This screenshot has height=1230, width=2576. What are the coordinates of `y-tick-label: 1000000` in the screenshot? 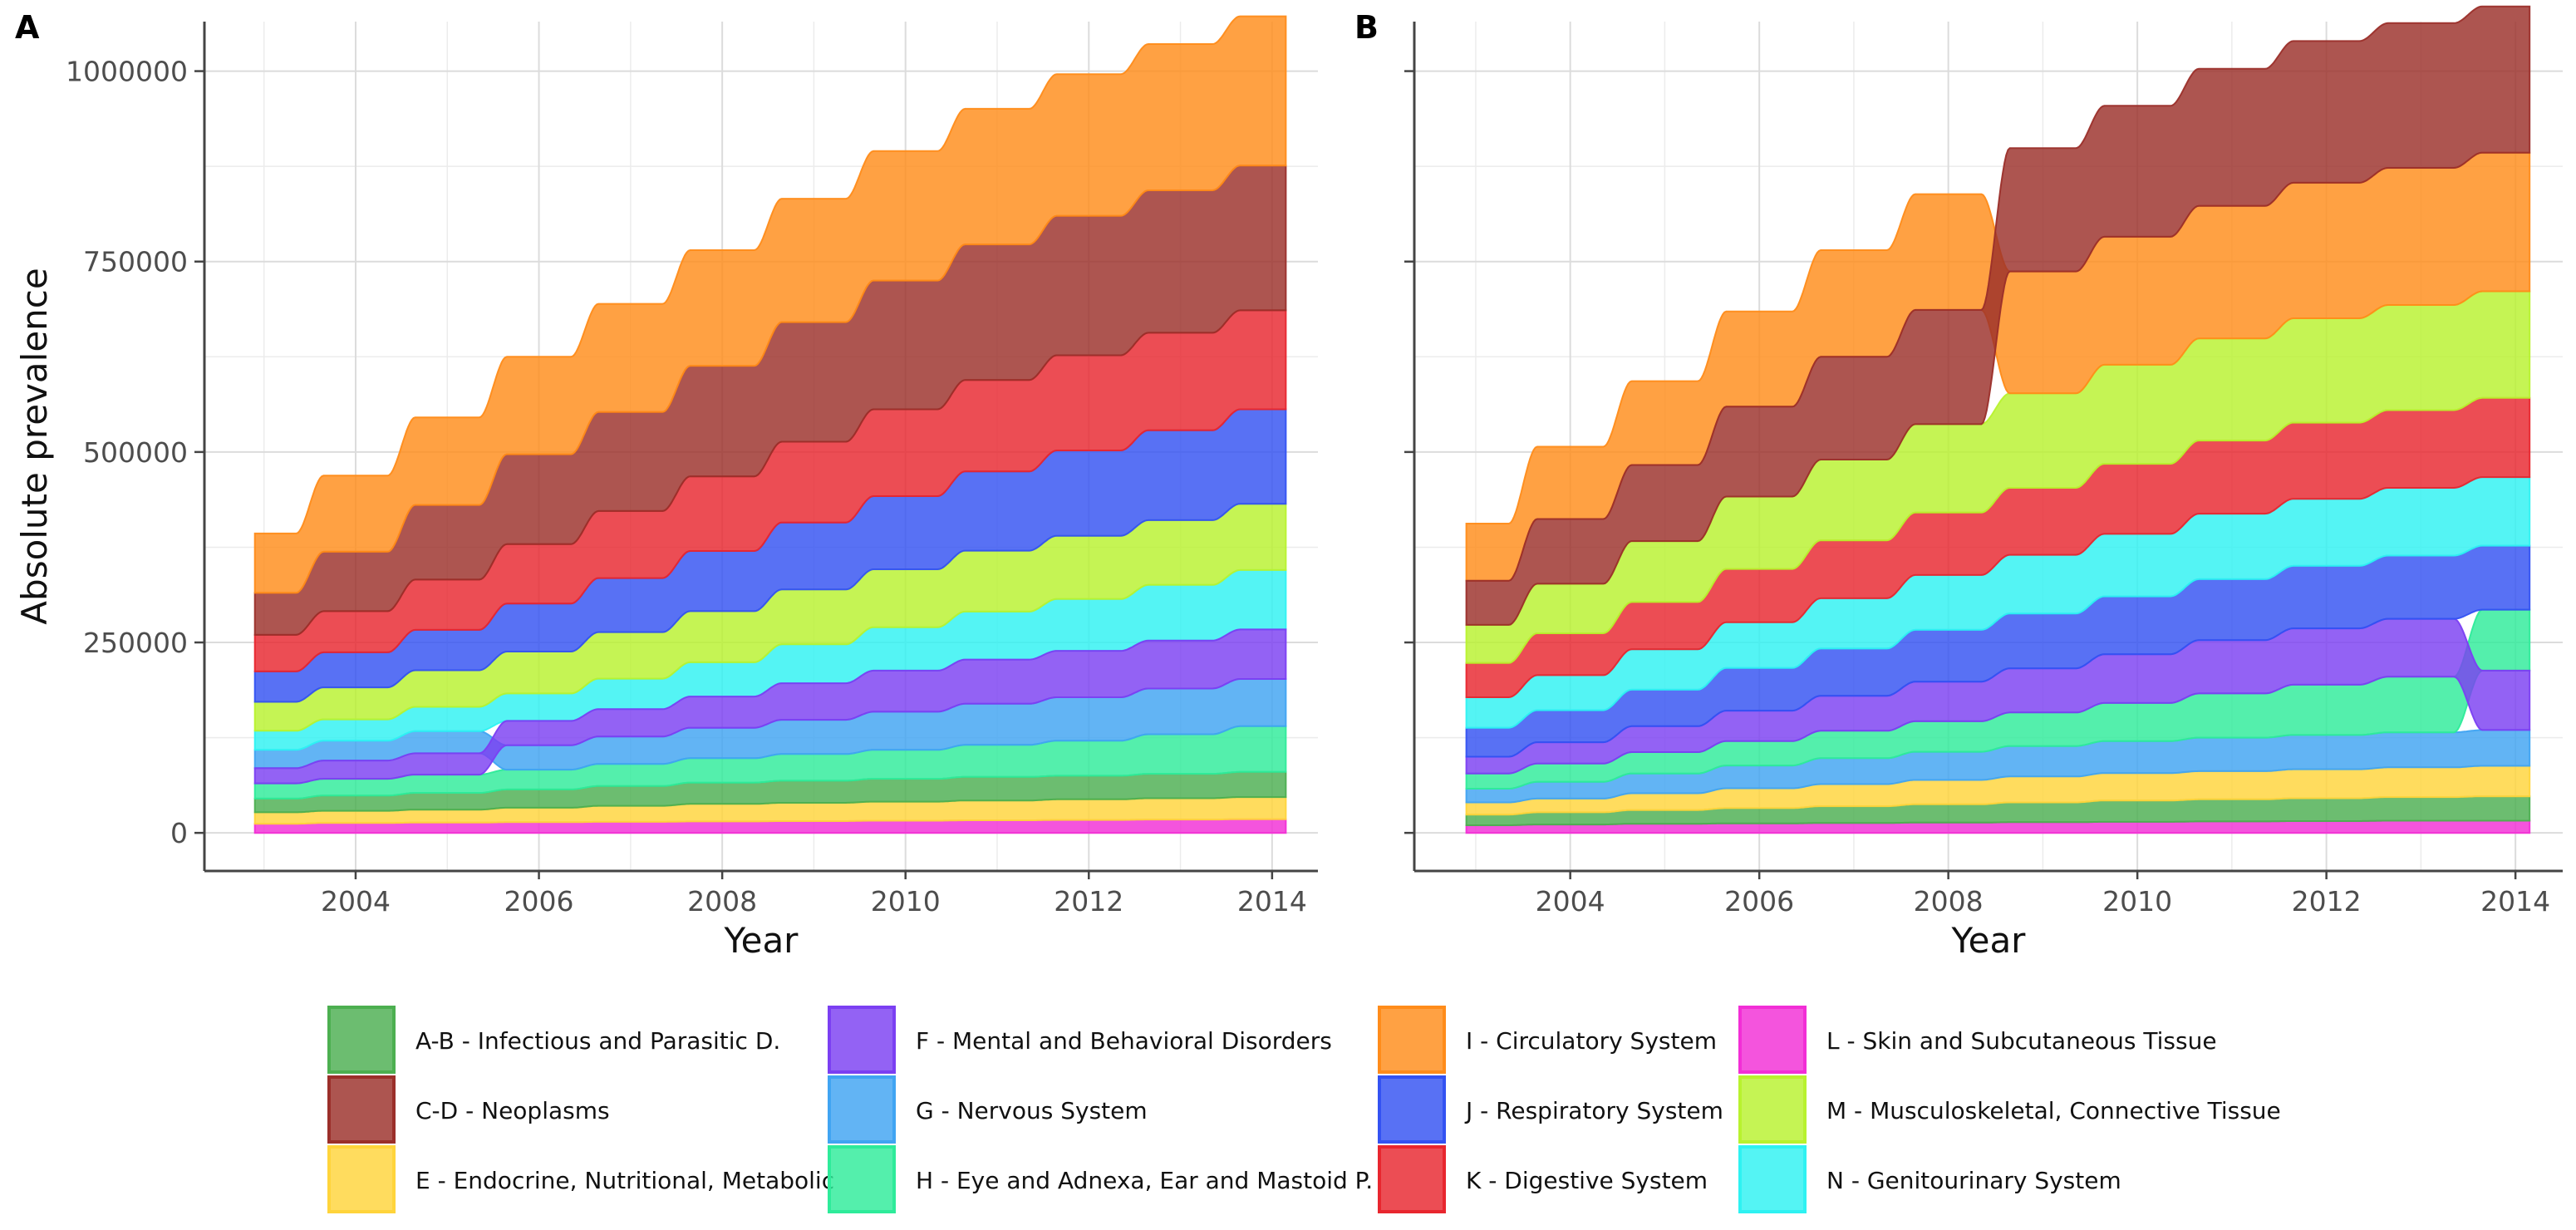 It's located at (127, 72).